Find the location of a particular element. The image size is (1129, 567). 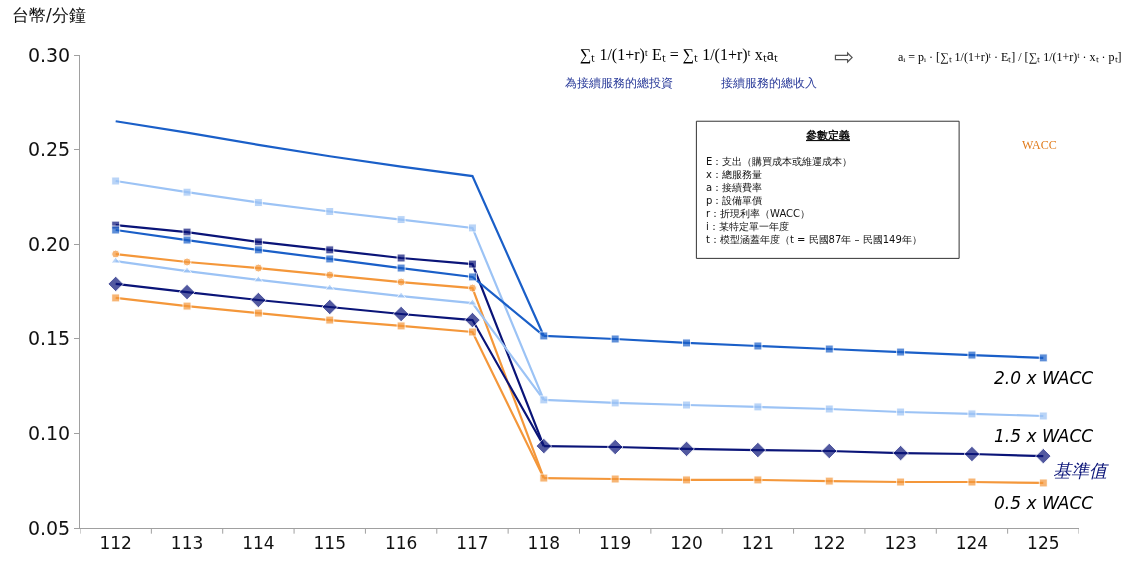

annotation: 參數定義 is located at coordinates (827, 135).